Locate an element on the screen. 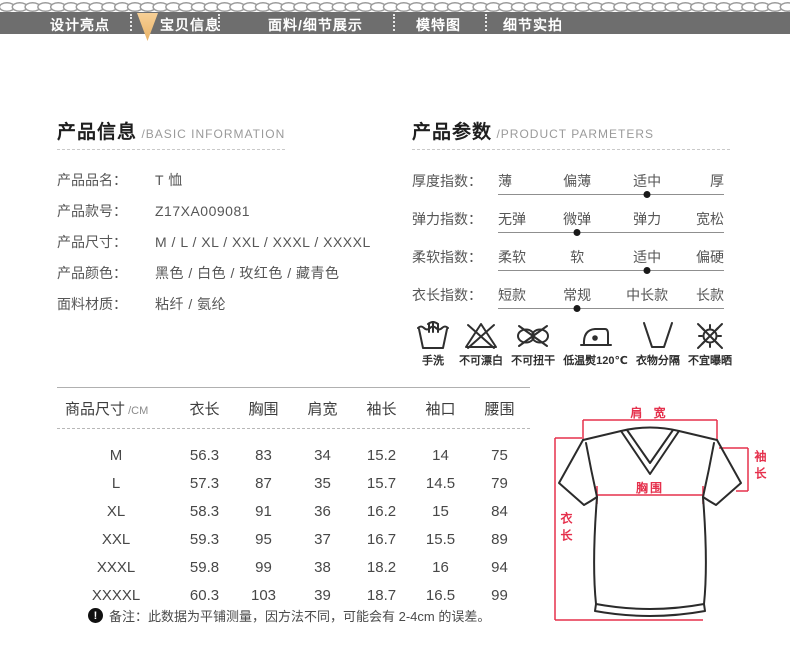 The image size is (790, 669). care-label: 低温熨120℃ is located at coordinates (595, 361).